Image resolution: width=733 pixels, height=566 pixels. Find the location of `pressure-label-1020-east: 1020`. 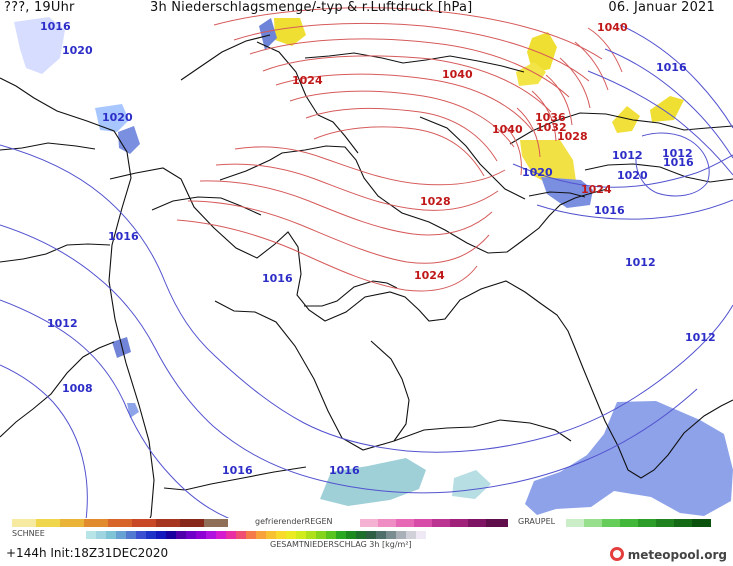

pressure-label-1020-east: 1020 is located at coordinates (537, 172).